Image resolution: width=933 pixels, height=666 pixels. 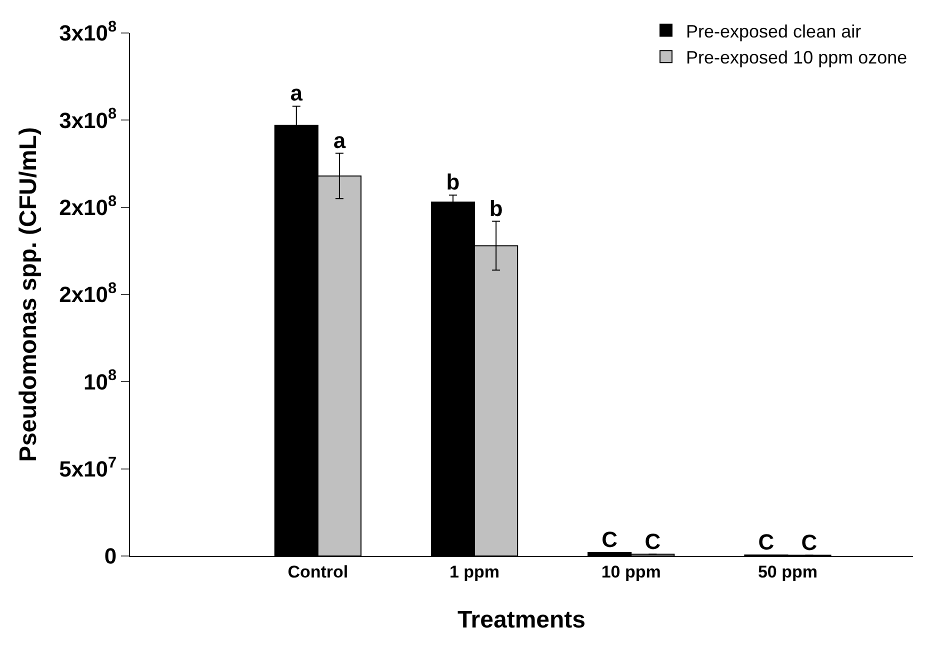 What do you see at coordinates (474, 572) in the screenshot?
I see `x-tick-label: 1 ppm` at bounding box center [474, 572].